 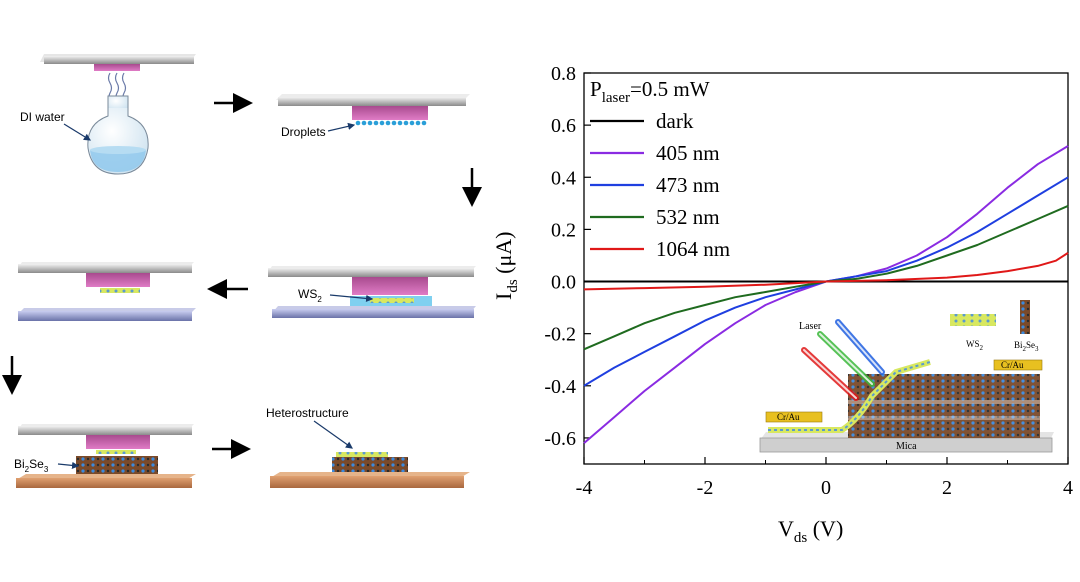 I want to click on x-axis-label: Vds (V), so click(x=810, y=531).